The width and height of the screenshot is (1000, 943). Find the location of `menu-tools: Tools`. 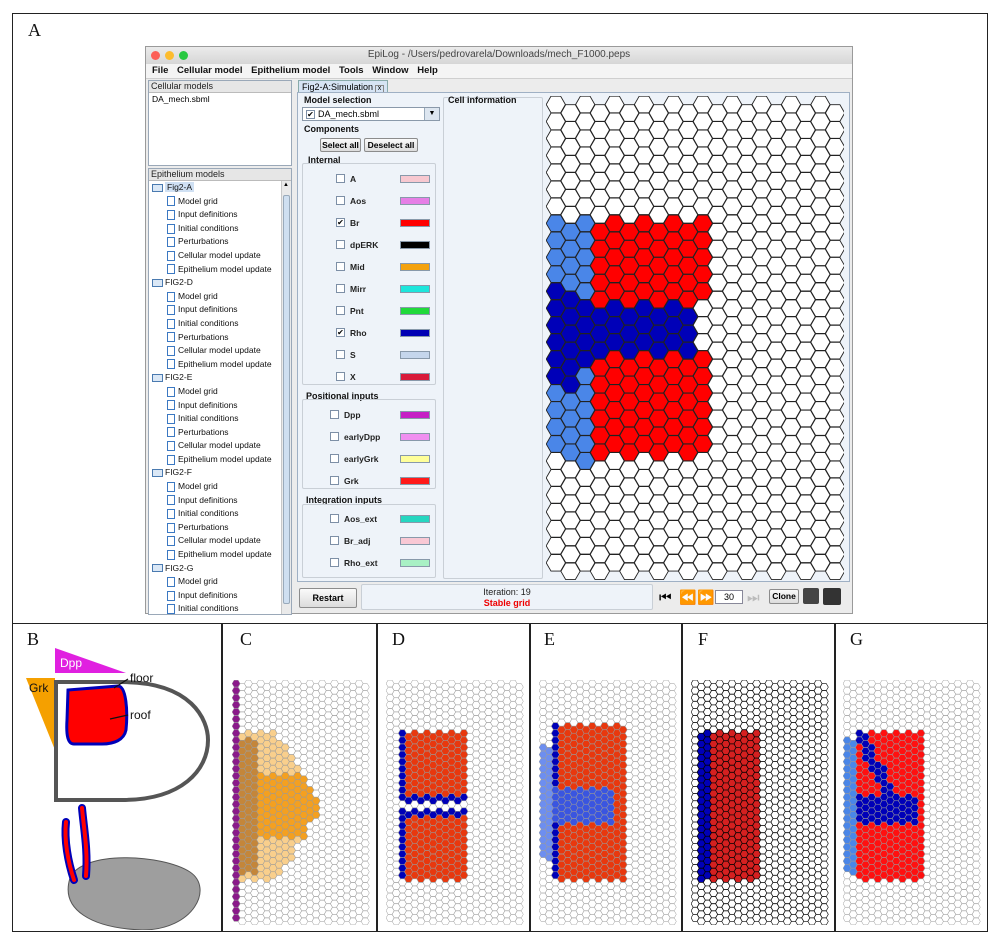

menu-tools: Tools is located at coordinates (351, 70).